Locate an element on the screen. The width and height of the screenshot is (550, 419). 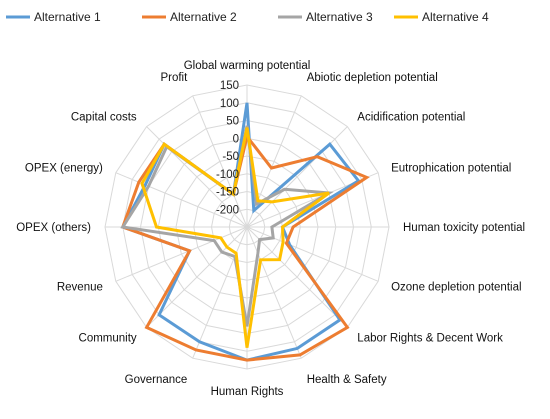
axis-label-global-warming-potential: Global warming potential is located at coordinates (247, 66).